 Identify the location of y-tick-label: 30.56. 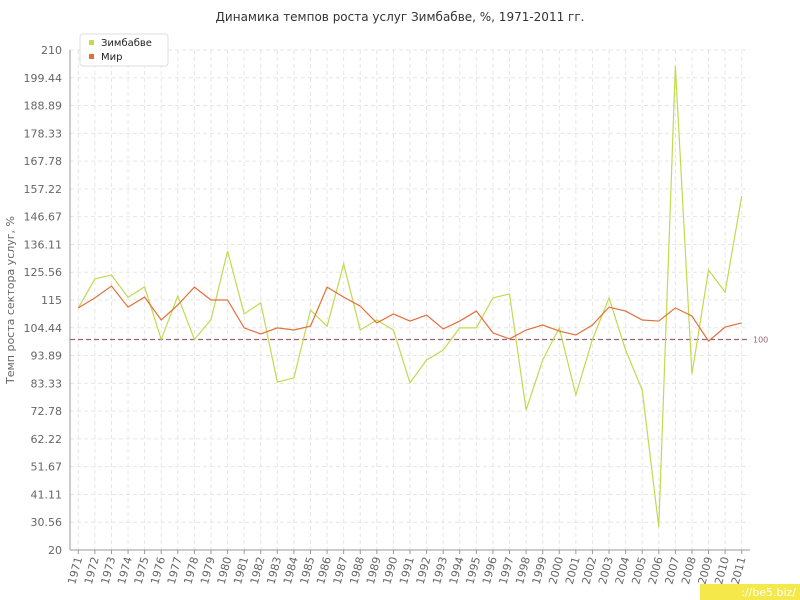
(47, 522).